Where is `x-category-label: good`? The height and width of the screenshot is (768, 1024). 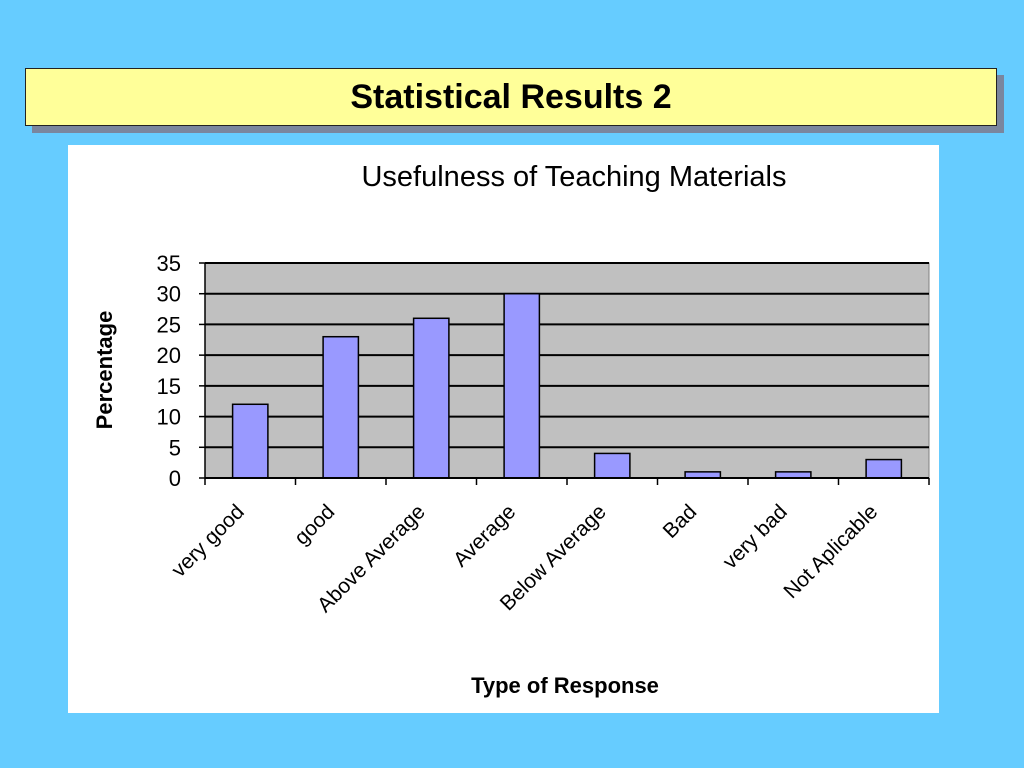 x-category-label: good is located at coordinates (314, 524).